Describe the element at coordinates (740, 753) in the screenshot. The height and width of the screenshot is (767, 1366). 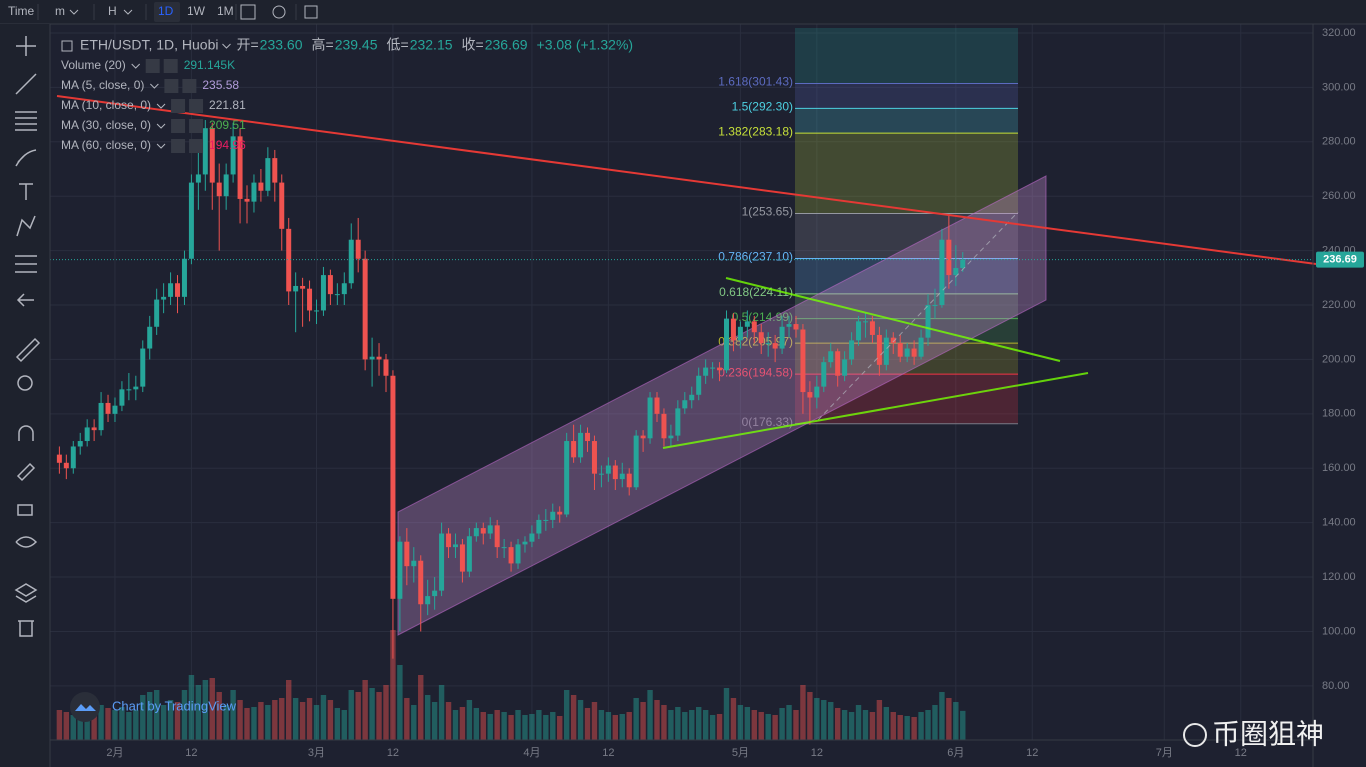
I see `x-tick-label: 5月` at that location.